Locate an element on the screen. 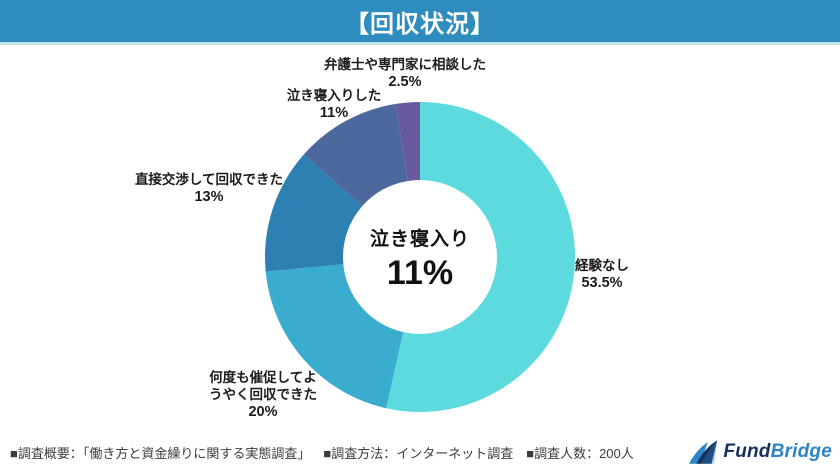 The image size is (840, 472). sail-icon is located at coordinates (704, 452).